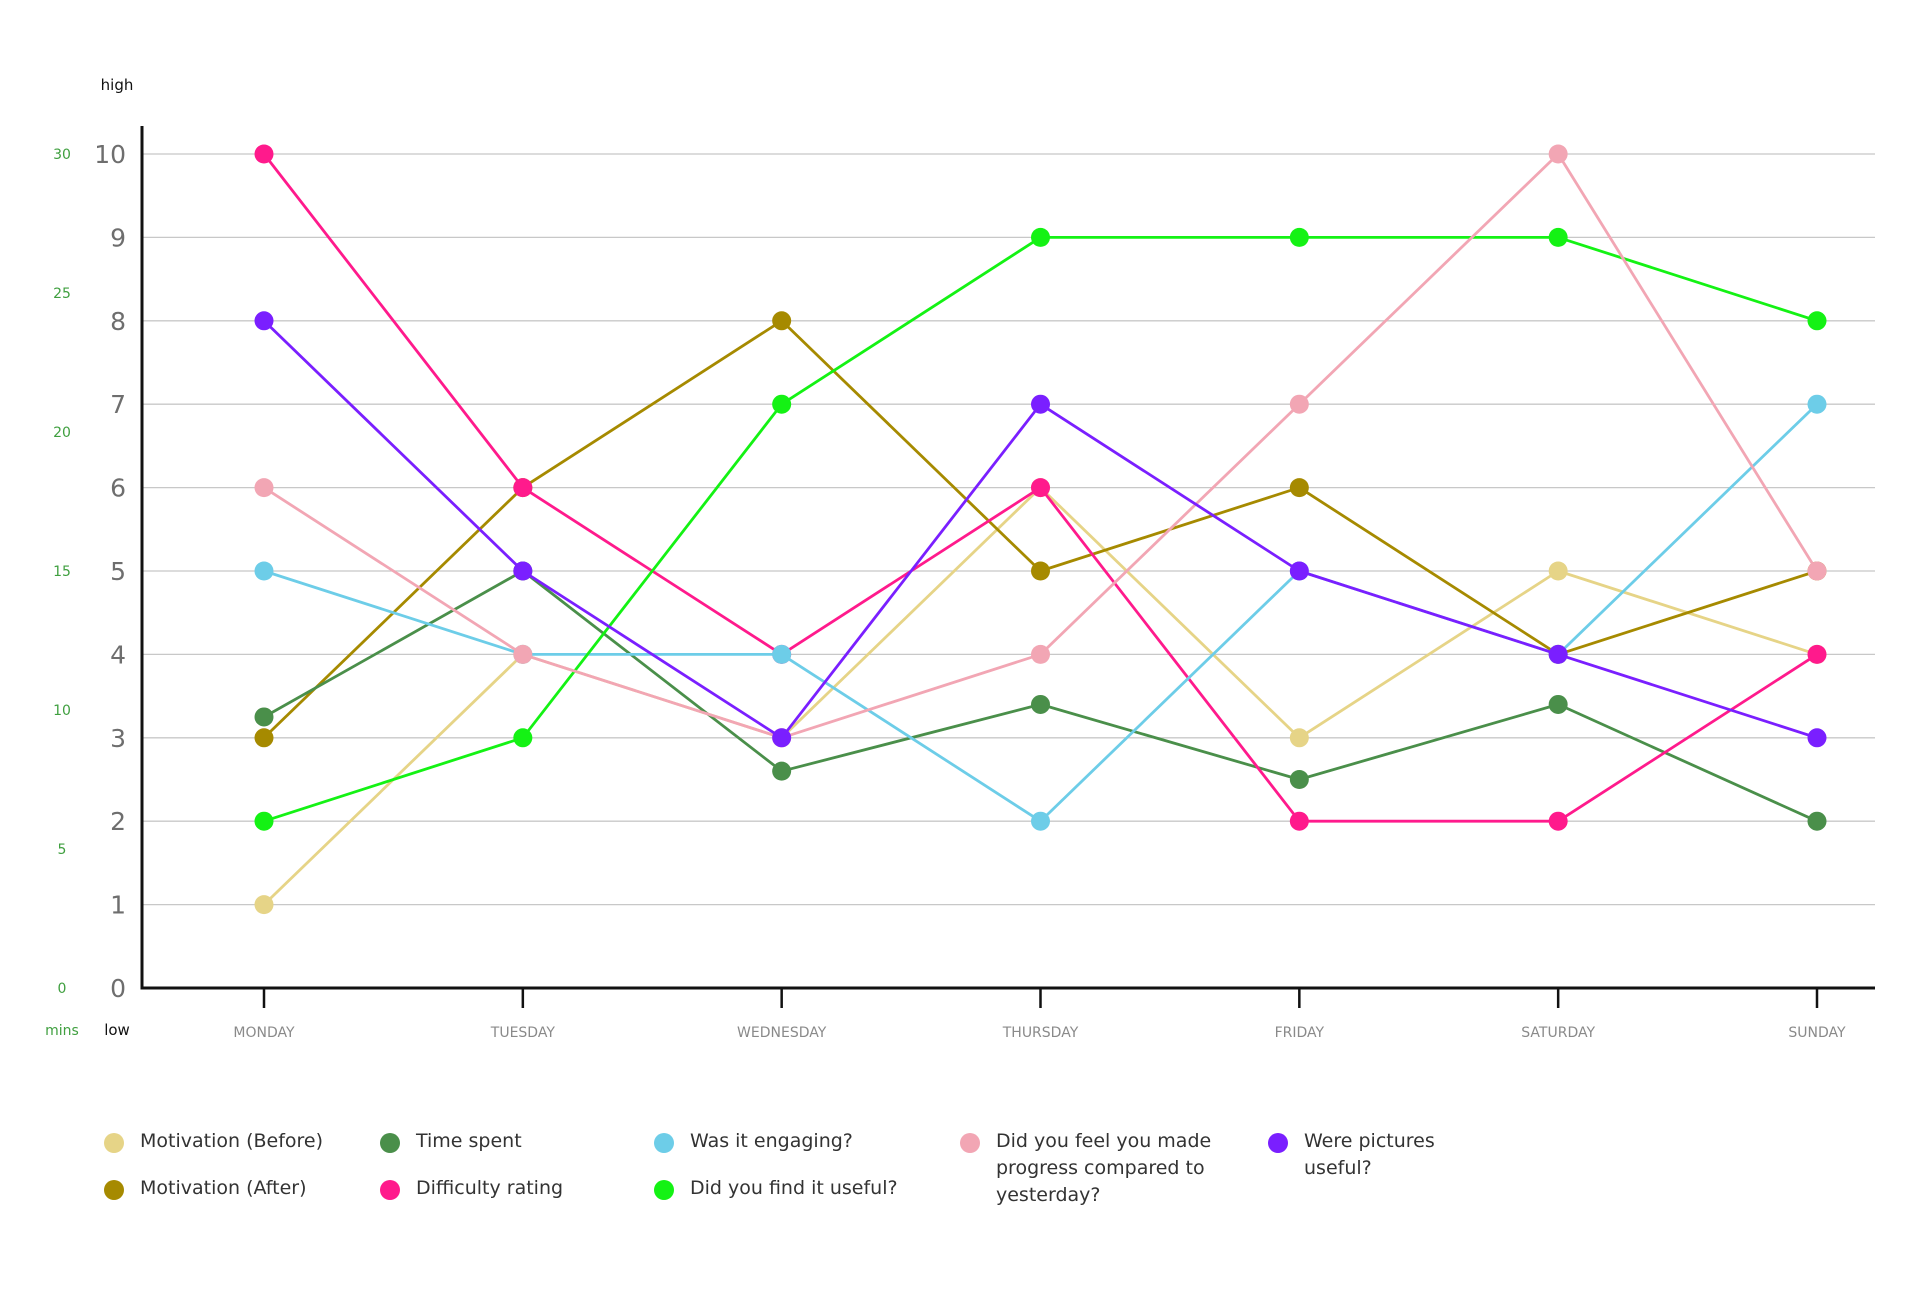 Image resolution: width=1920 pixels, height=1289 pixels. Describe the element at coordinates (62, 1031) in the screenshot. I see `secondary-axis-unit-label: mins` at that location.